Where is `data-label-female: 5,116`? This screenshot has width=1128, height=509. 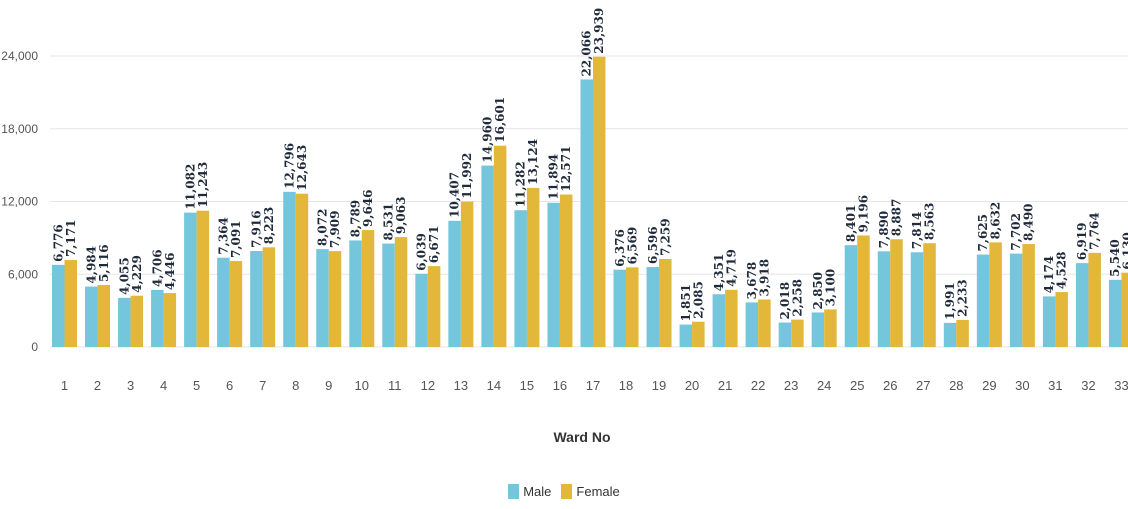 data-label-female: 5,116 is located at coordinates (104, 263).